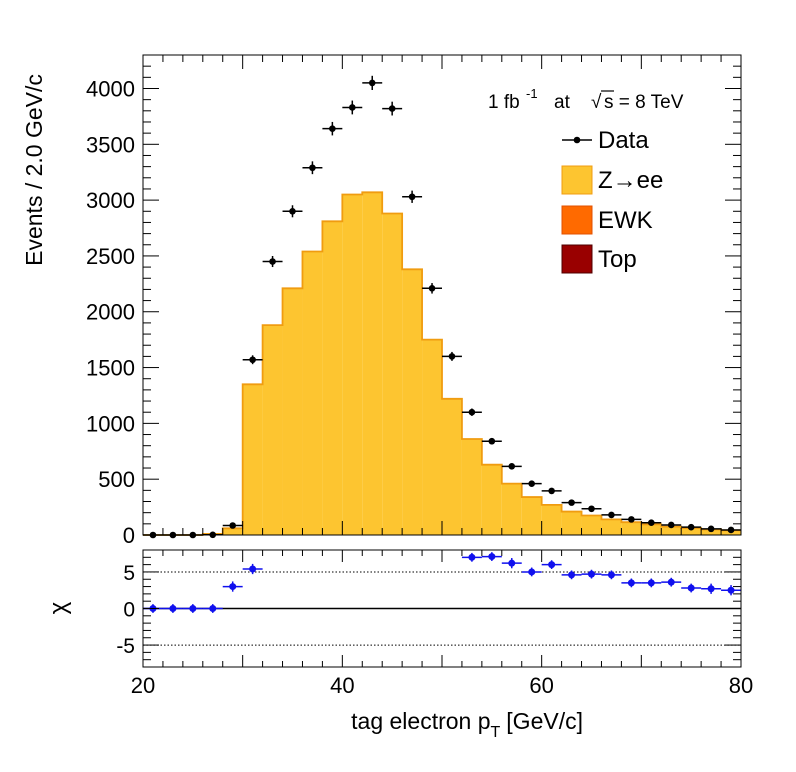  Describe the element at coordinates (420, 721) in the screenshot. I see `x-axis-label-main: tag electron p` at that location.